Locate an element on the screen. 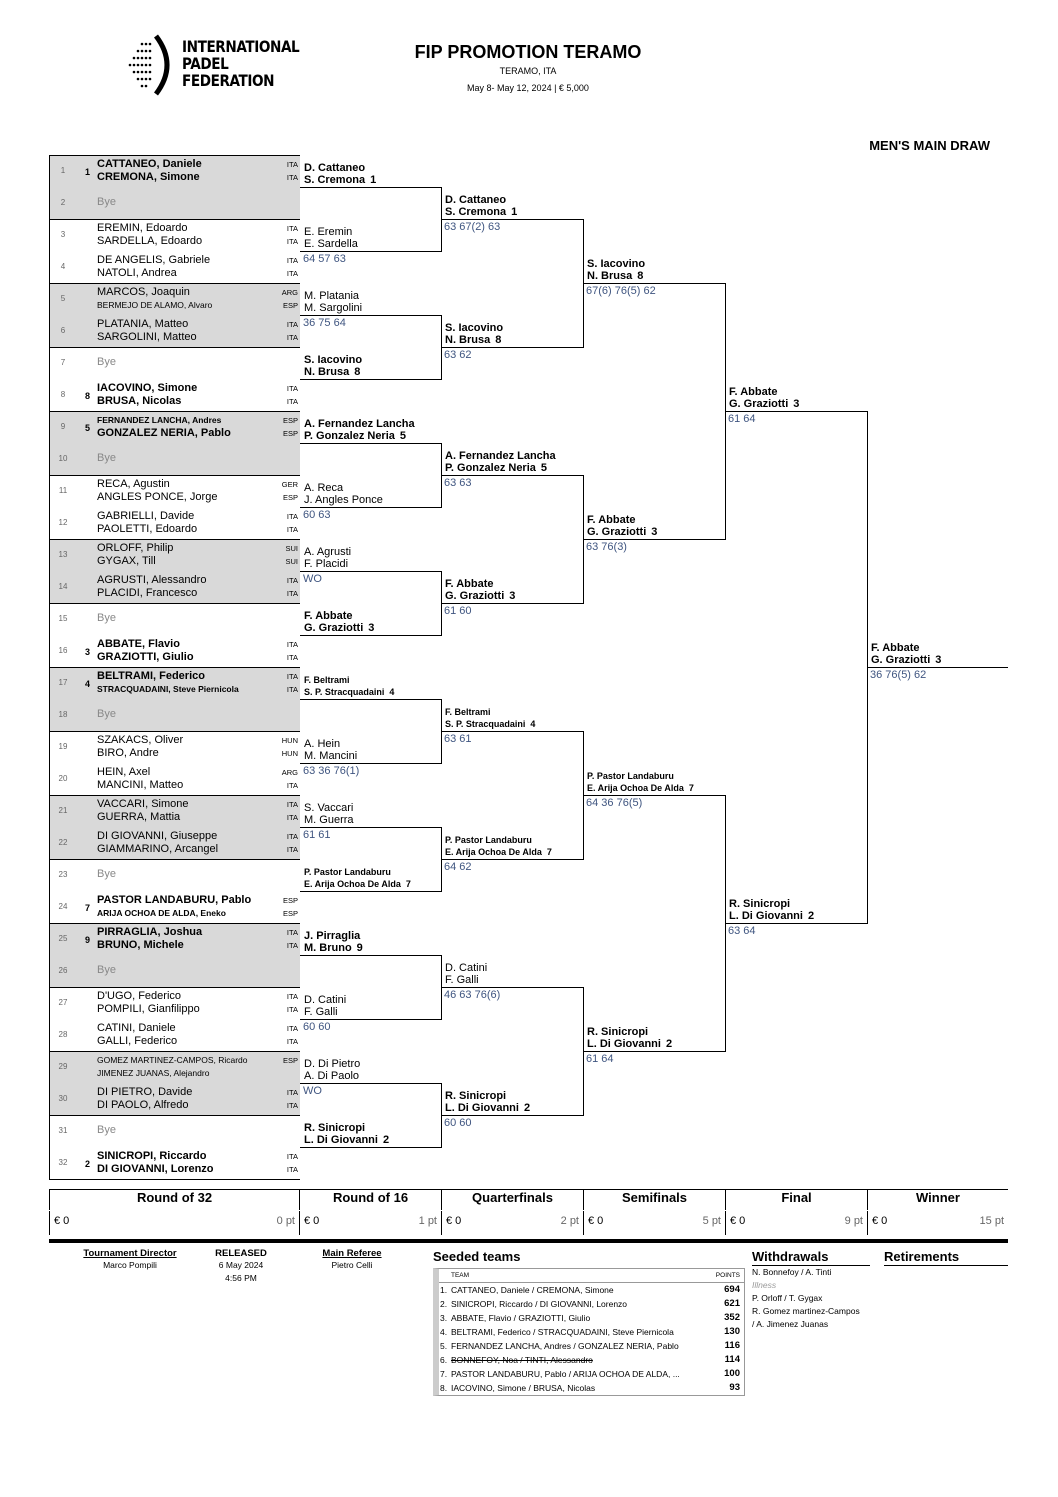 The width and height of the screenshot is (1058, 1497). player-name: CATTANEO, Daniele is located at coordinates (149, 164).